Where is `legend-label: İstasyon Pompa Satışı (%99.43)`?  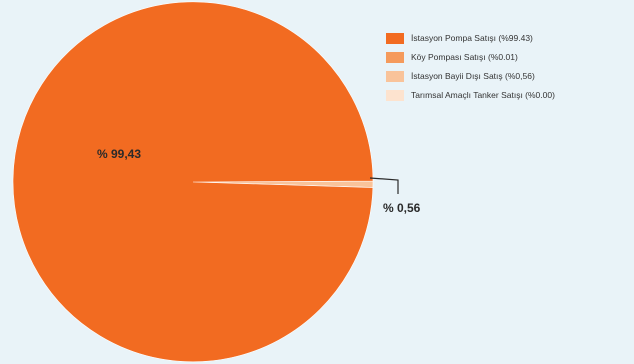
legend-label: İstasyon Pompa Satışı (%99.43) is located at coordinates (472, 38).